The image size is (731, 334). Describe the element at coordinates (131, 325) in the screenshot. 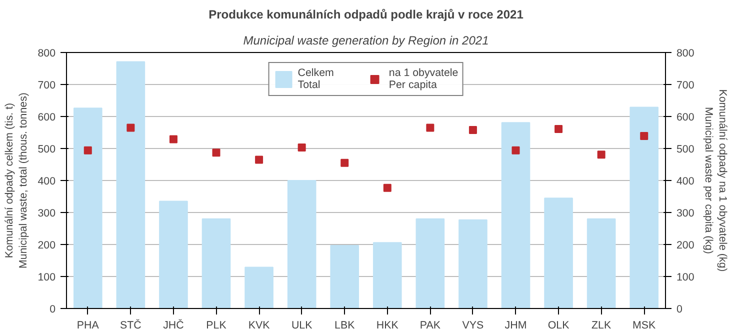

I see `x-tick-label: STČ` at that location.